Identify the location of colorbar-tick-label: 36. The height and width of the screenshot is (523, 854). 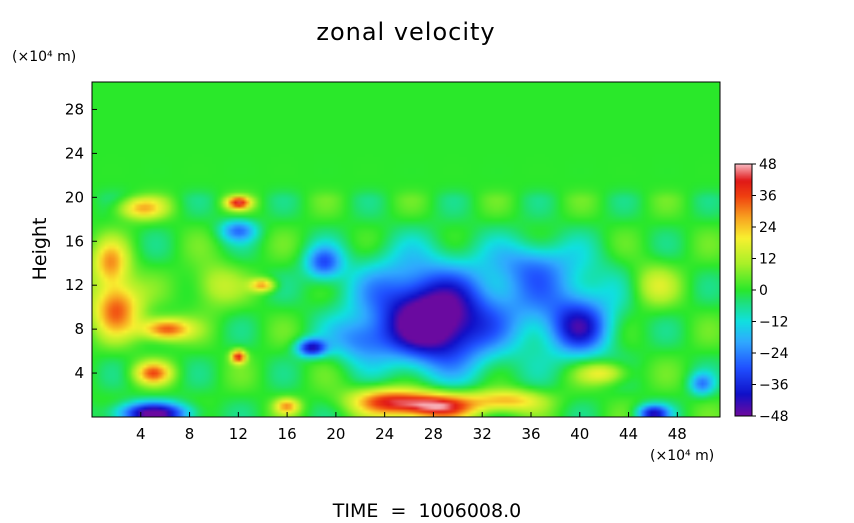
(768, 197).